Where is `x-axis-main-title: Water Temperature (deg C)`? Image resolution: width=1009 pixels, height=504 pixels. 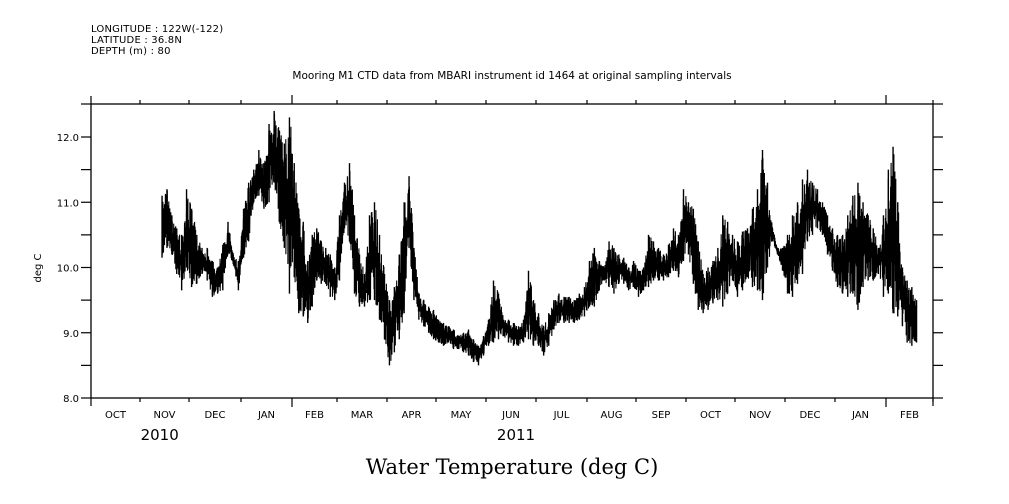
x-axis-main-title: Water Temperature (deg C) is located at coordinates (512, 467).